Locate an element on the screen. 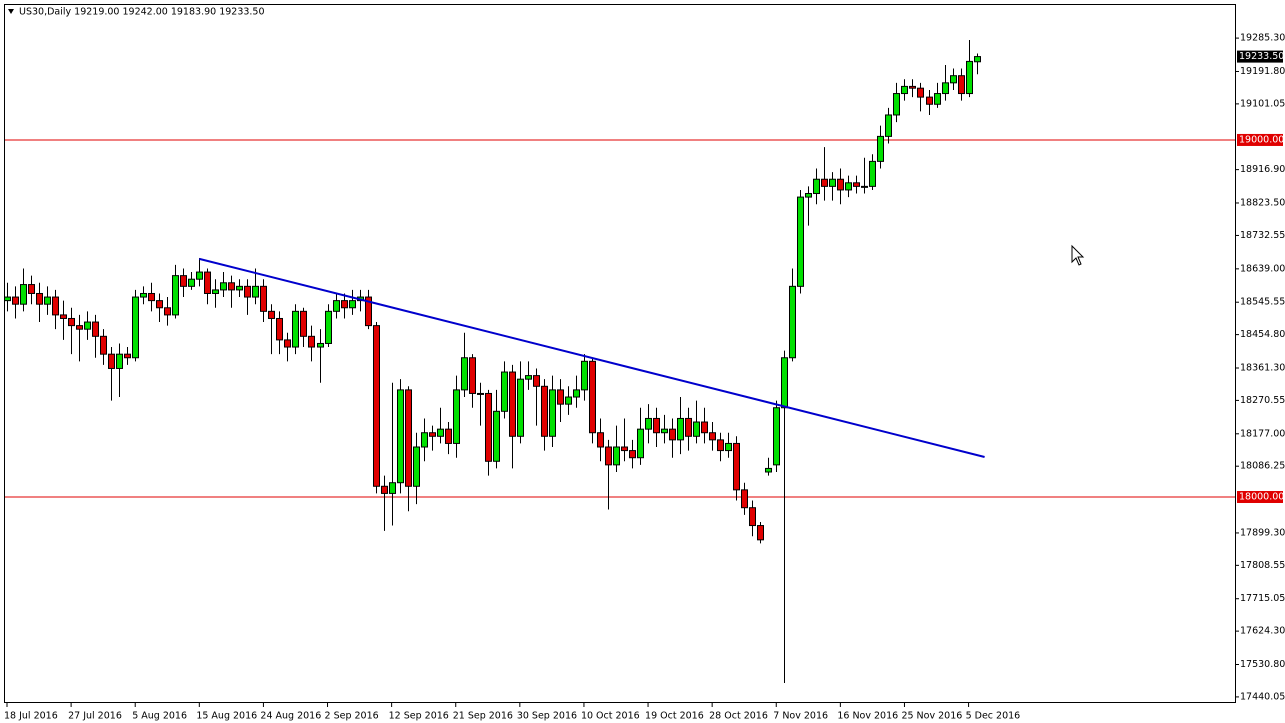 This screenshot has width=1285, height=723. x-tick-label: 30 Sep 2016 is located at coordinates (547, 716).